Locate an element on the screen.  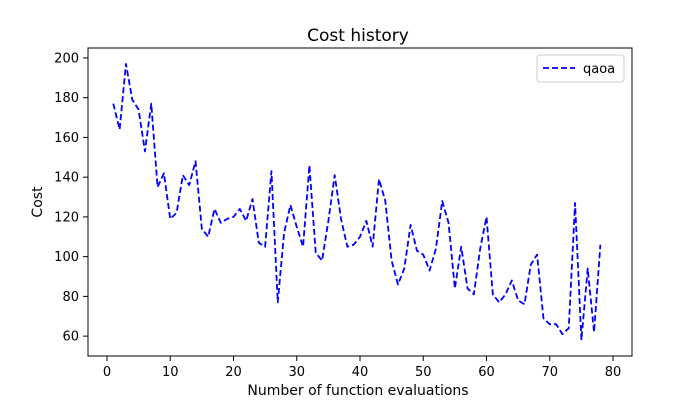
y-axis: 60 80 100 120 140 160 180 200 is located at coordinates (71, 198).